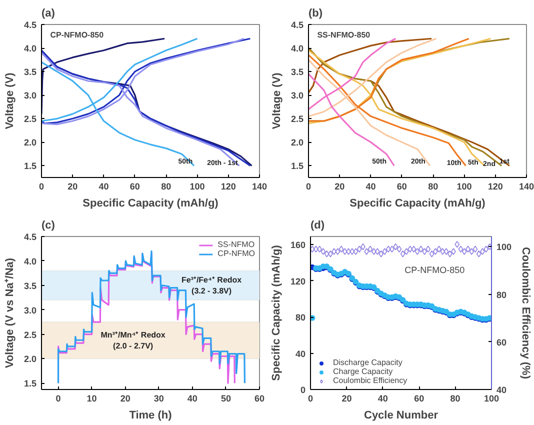 The width and height of the screenshot is (534, 425). I want to click on band-label: Fe³⁺/Fe⁴⁺ Redox (3.2 - 3.8V), so click(211, 285).